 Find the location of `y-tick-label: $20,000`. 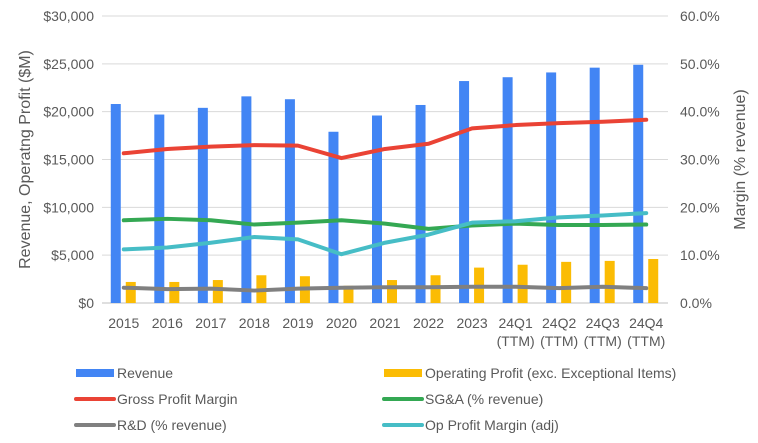

y-tick-label: $20,000 is located at coordinates (68, 112).